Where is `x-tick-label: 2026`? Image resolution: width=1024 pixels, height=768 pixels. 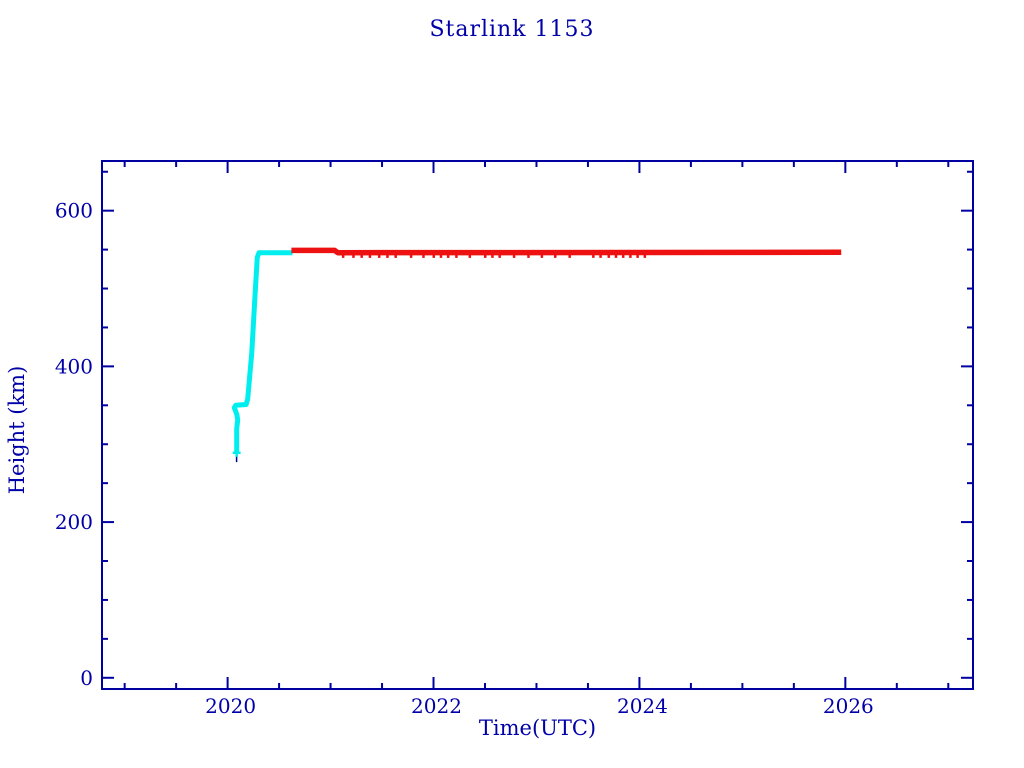 x-tick-label: 2026 is located at coordinates (848, 706).